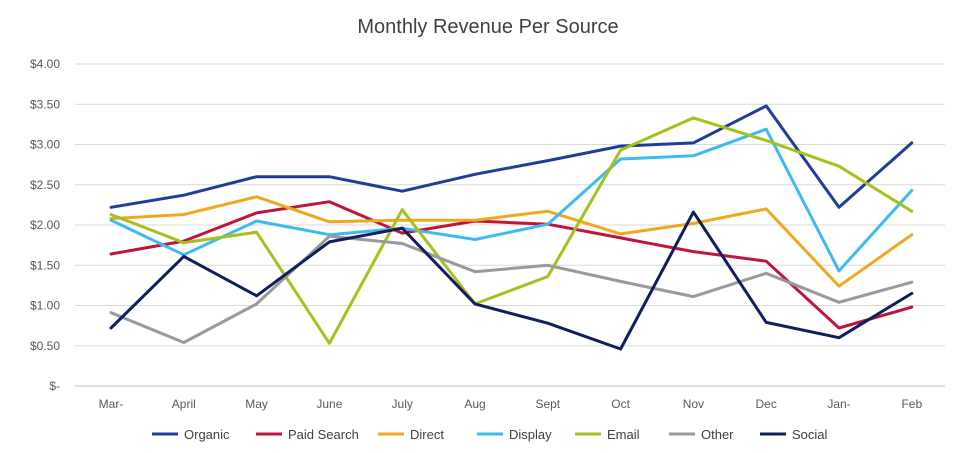  I want to click on y-tick-label: $1.50, so click(45, 265).